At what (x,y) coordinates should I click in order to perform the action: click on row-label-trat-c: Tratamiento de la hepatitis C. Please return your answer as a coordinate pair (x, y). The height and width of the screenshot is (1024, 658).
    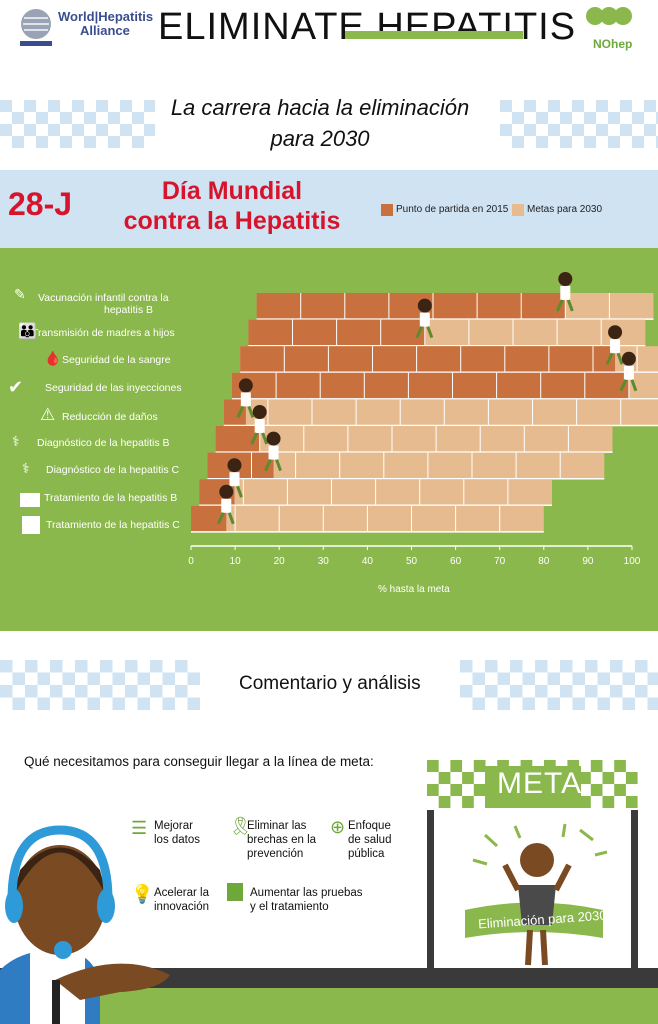
    Looking at the image, I should click on (113, 525).